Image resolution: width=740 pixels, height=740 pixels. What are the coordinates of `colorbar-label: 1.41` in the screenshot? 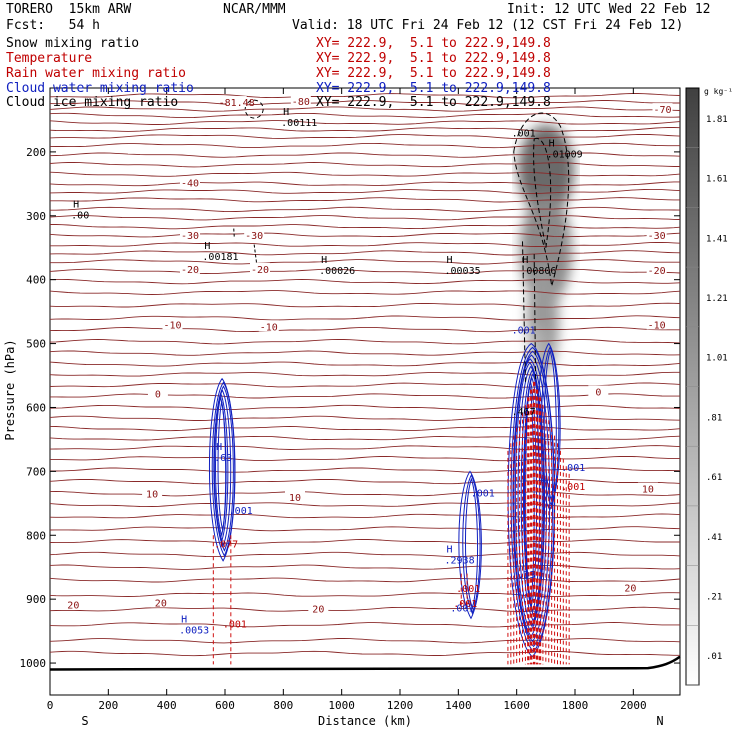 It's located at (717, 239).